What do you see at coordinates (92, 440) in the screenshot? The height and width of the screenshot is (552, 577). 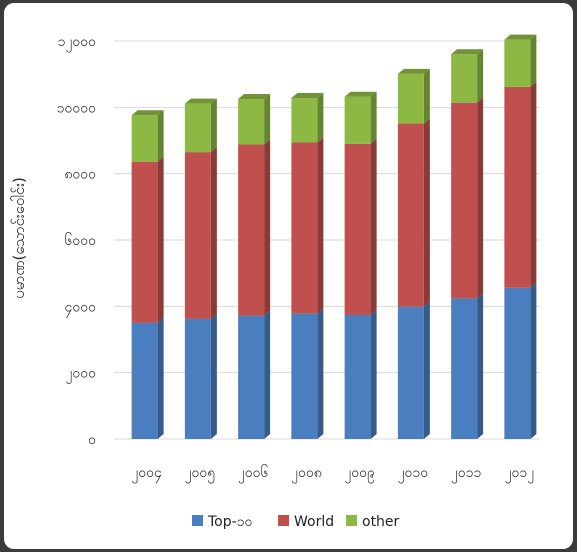 I see `y-tick-label: ၀` at bounding box center [92, 440].